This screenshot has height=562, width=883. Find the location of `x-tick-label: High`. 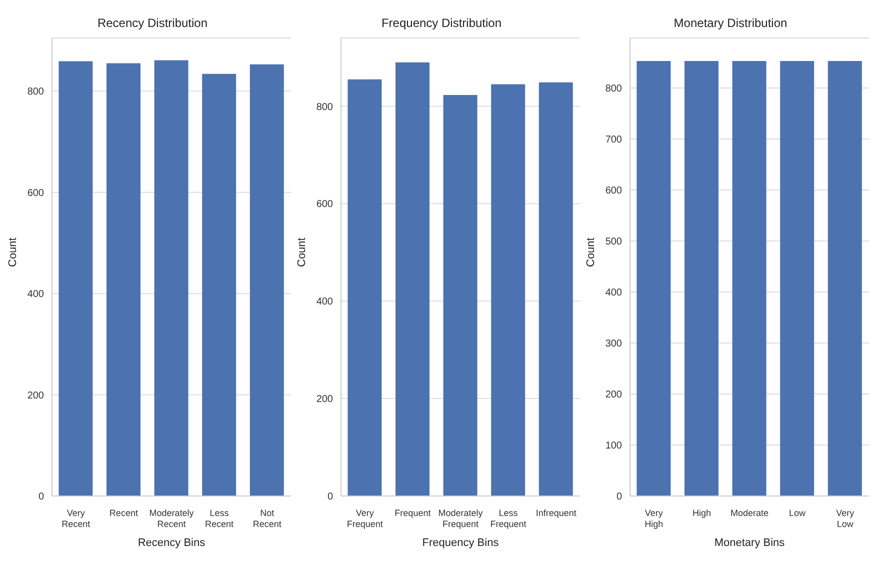

x-tick-label: High is located at coordinates (701, 513).